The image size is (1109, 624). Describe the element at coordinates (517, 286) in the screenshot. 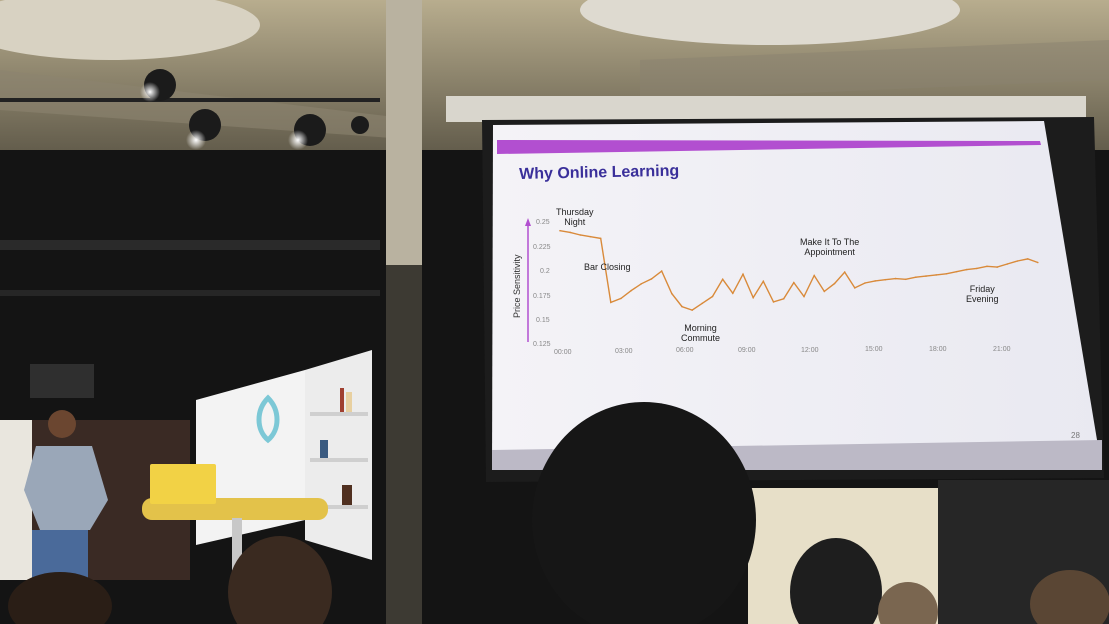

I see `y-axis-label: Price Sensitivity` at that location.